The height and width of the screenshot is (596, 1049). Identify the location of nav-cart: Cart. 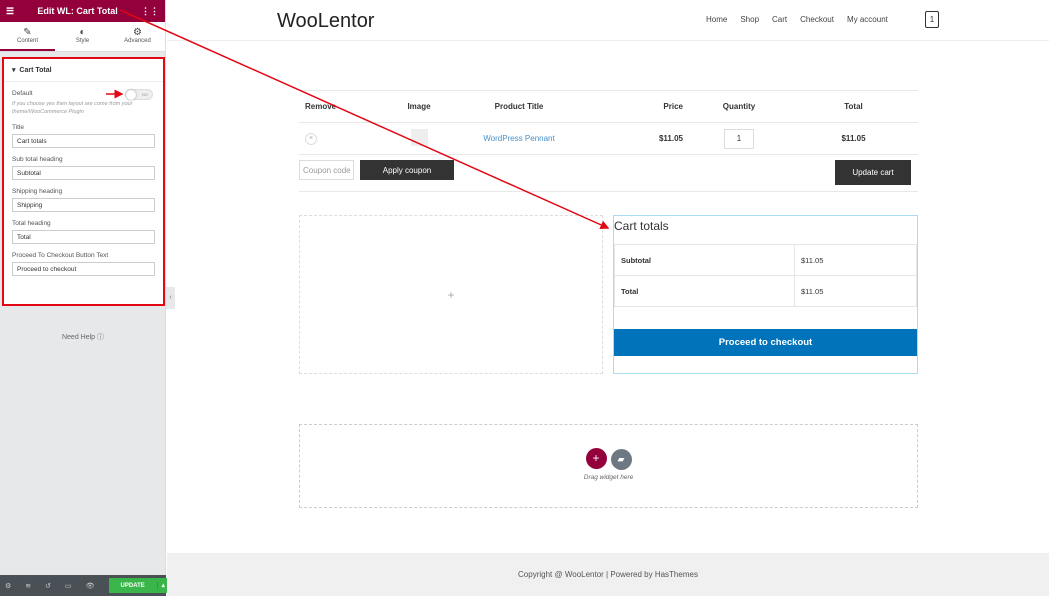
(780, 19).